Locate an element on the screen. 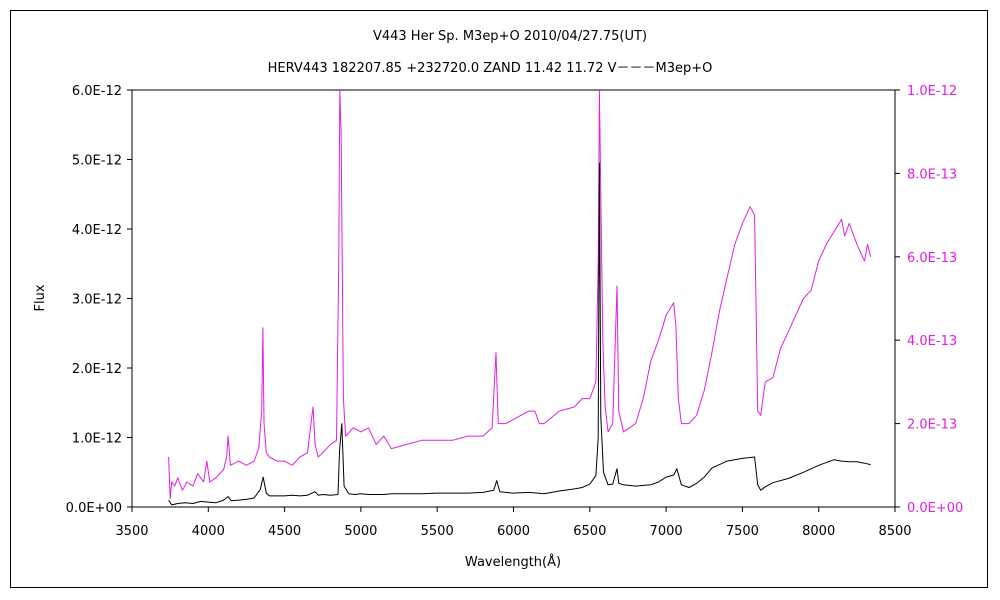 The width and height of the screenshot is (1000, 600). y-right-tick-label: 6.0E-13 is located at coordinates (932, 258).